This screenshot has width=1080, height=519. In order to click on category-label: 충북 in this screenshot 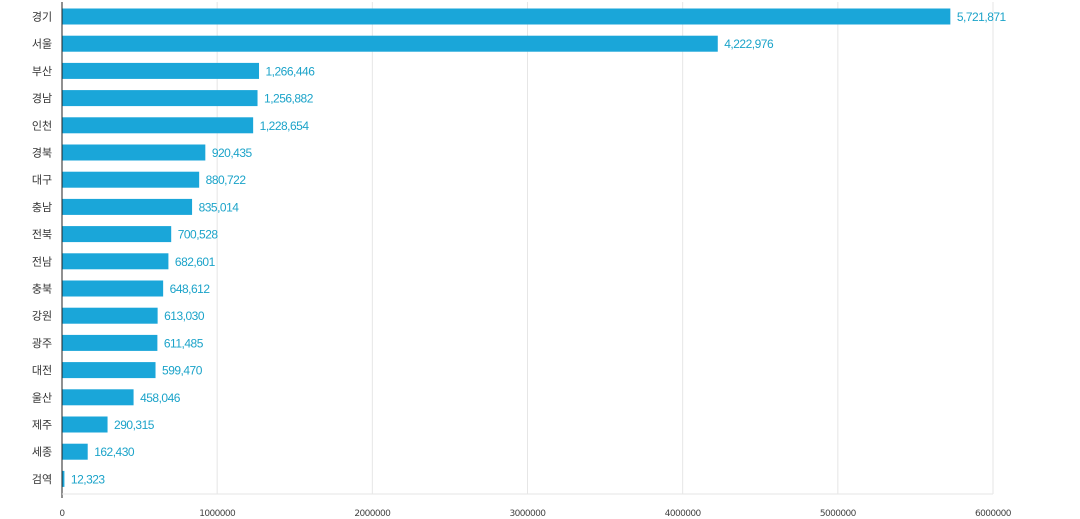, I will do `click(42, 289)`.